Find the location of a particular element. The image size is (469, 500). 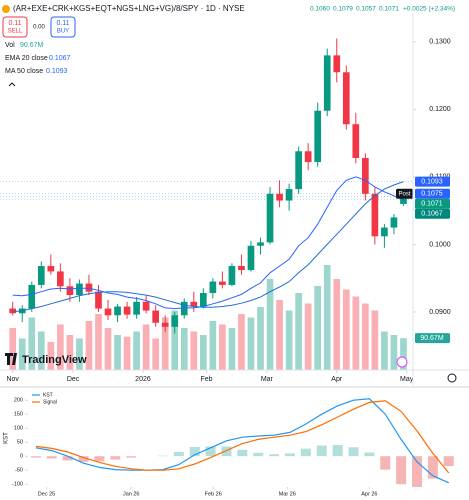

buy-button is located at coordinates (63, 27).